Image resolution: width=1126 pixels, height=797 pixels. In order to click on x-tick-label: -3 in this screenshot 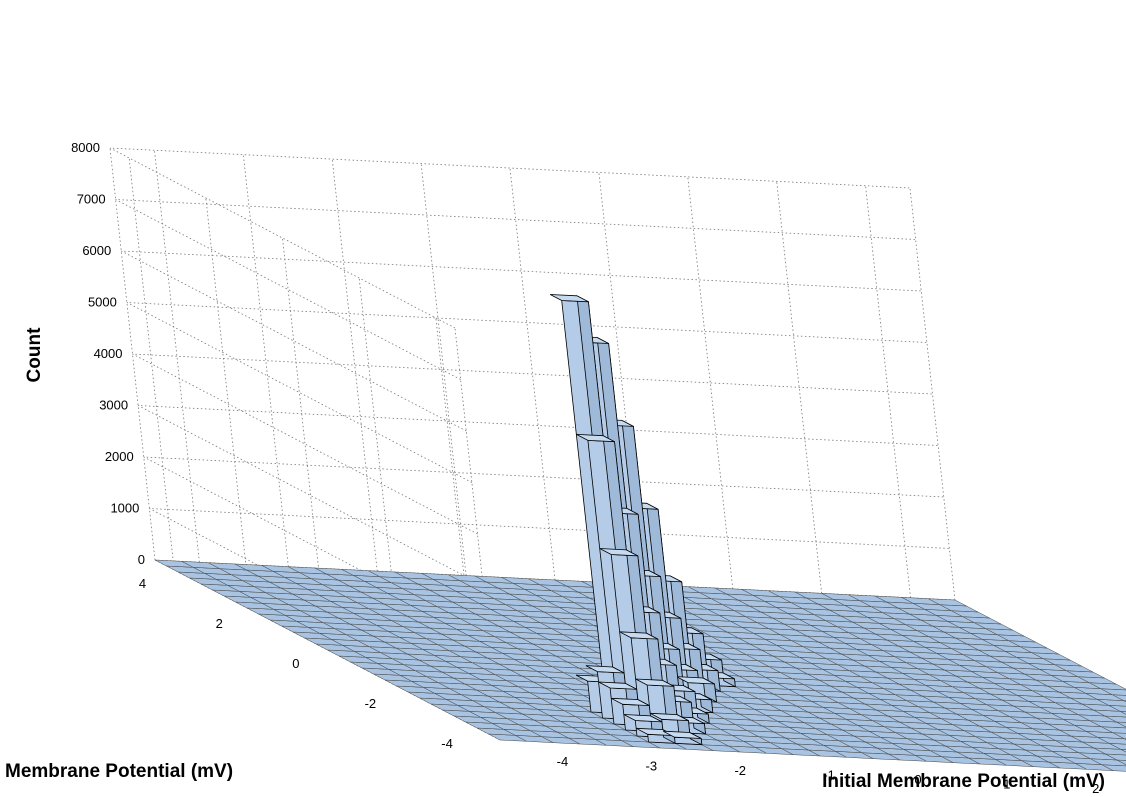, I will do `click(652, 766)`.